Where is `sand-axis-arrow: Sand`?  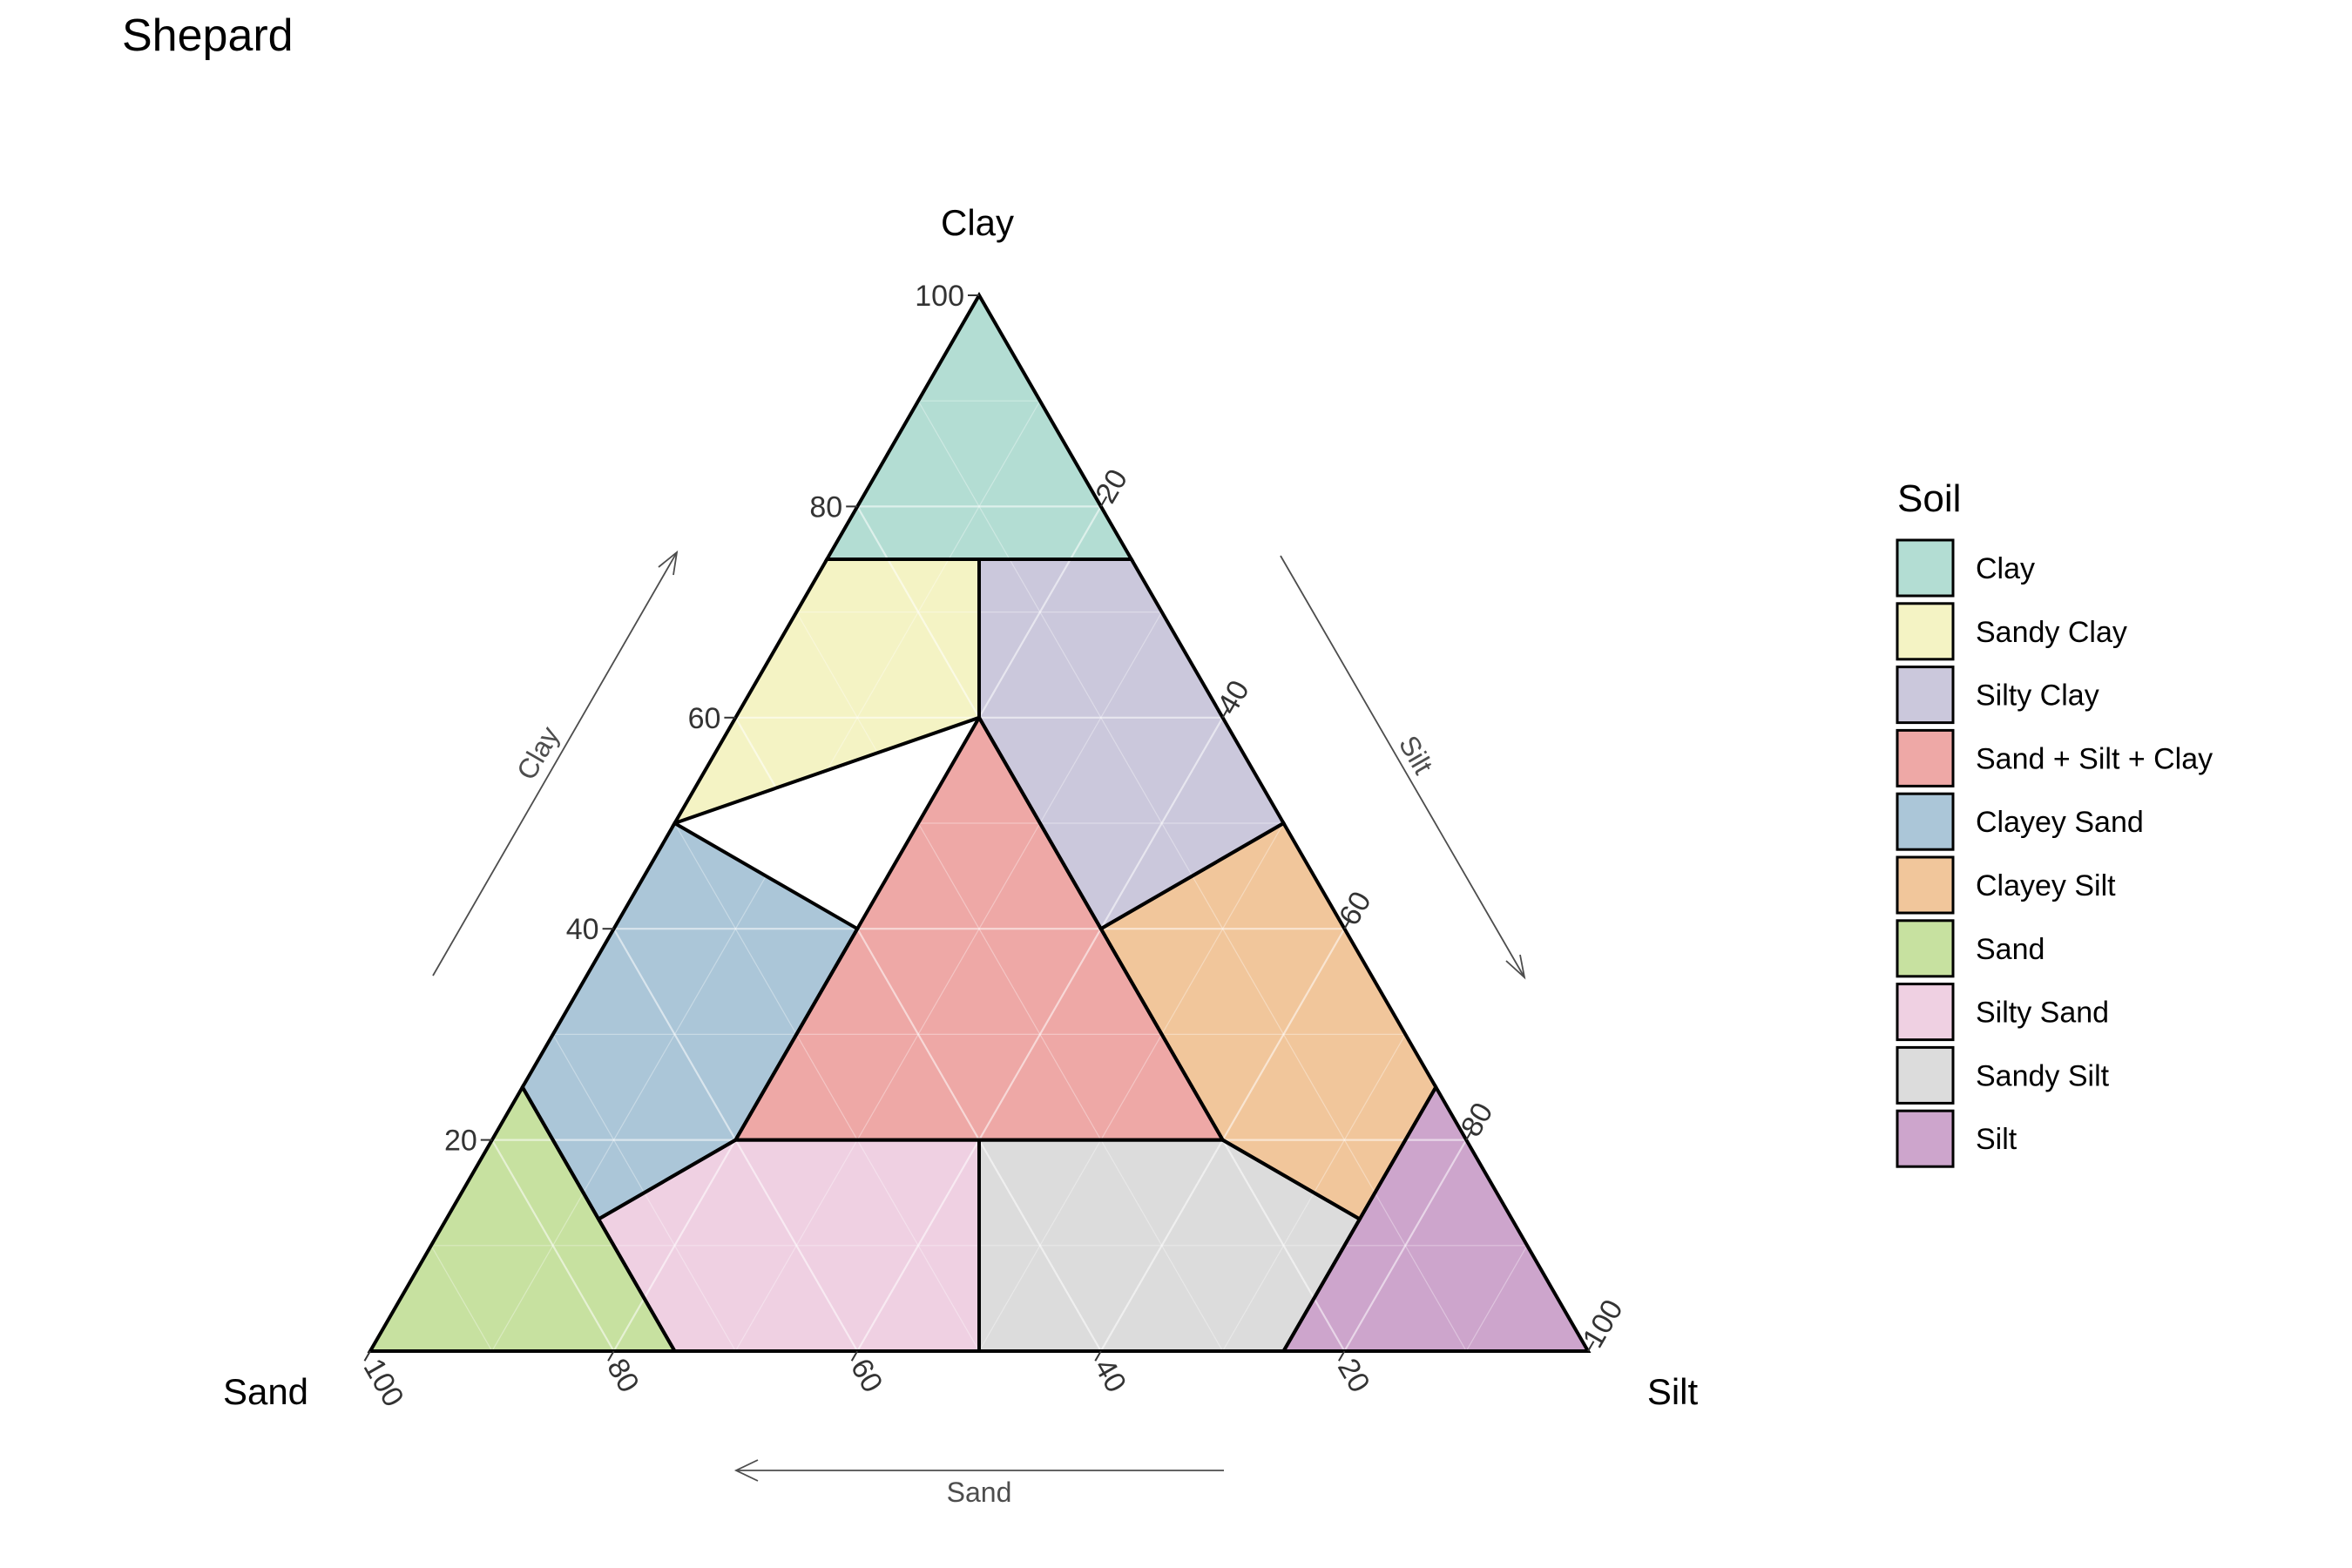 sand-axis-arrow: Sand is located at coordinates (978, 1483).